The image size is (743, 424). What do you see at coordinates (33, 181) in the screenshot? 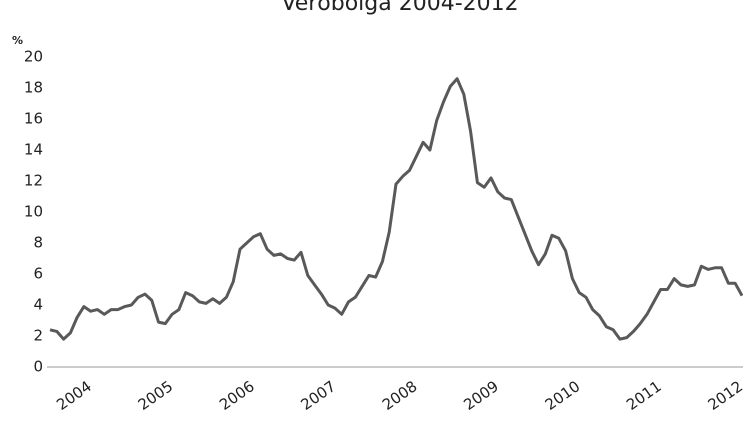
I see `y-tick-label: 12` at bounding box center [33, 181].